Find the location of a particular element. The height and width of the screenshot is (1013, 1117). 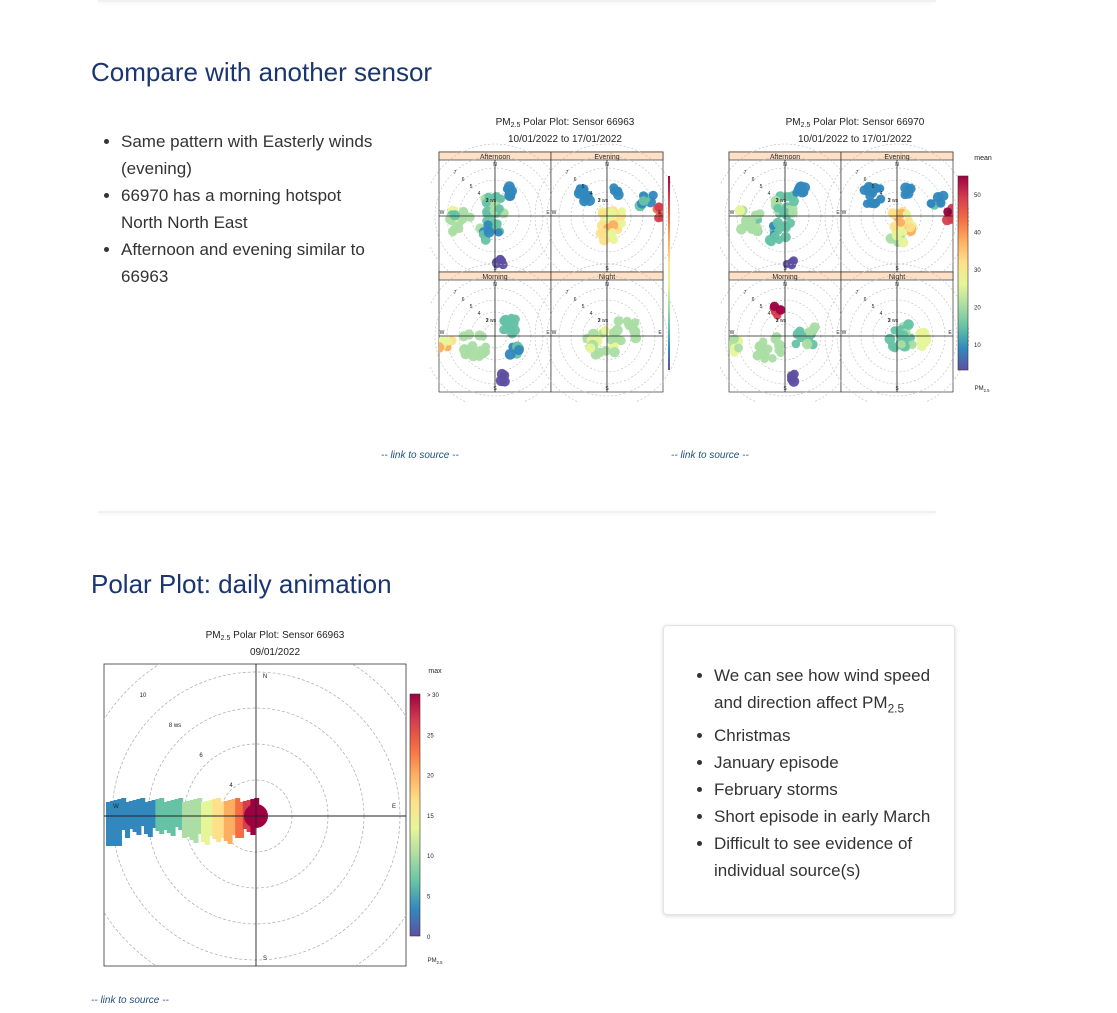

panel-label: Night is located at coordinates (607, 277).